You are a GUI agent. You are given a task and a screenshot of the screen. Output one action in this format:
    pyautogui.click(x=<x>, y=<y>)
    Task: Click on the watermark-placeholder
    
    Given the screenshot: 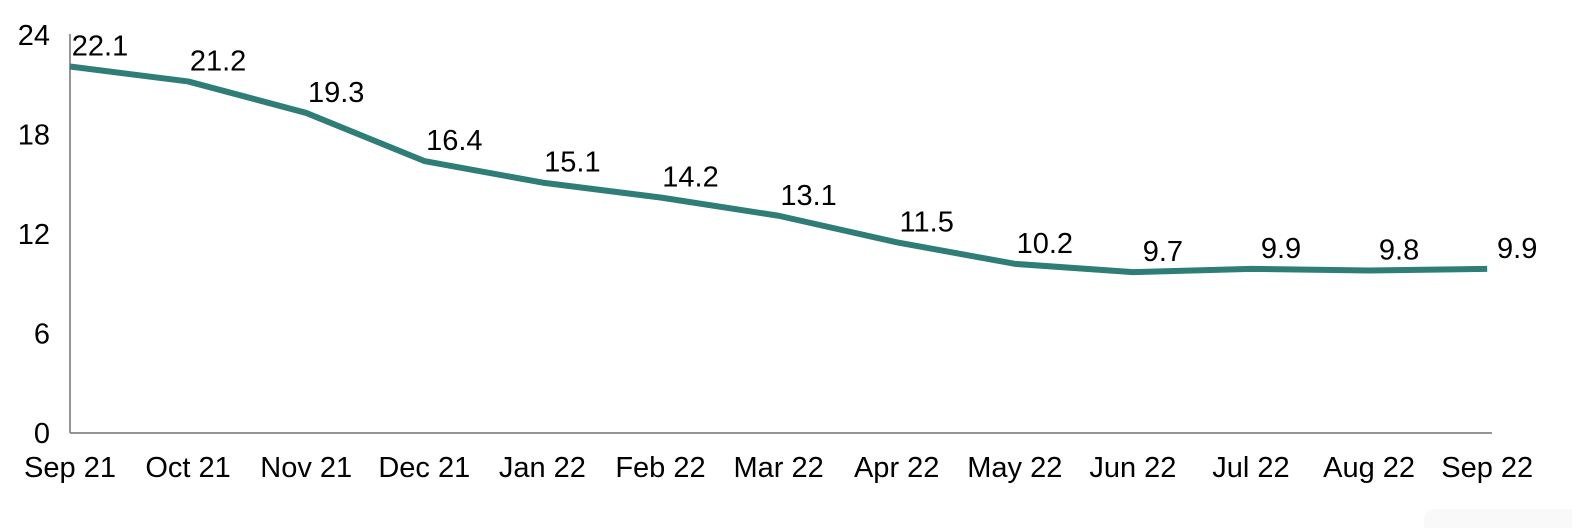 What is the action you would take?
    pyautogui.click(x=1498, y=518)
    